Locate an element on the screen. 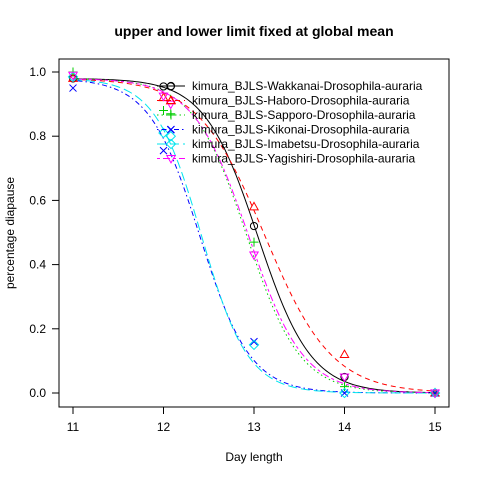 The width and height of the screenshot is (480, 480). y-tick-label: 0.8 is located at coordinates (37, 136).